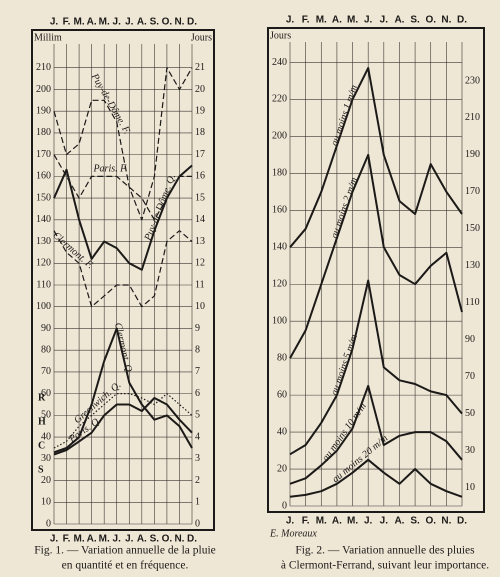 The image size is (500, 577). I want to click on y-tick-label: 110, so click(43, 284).